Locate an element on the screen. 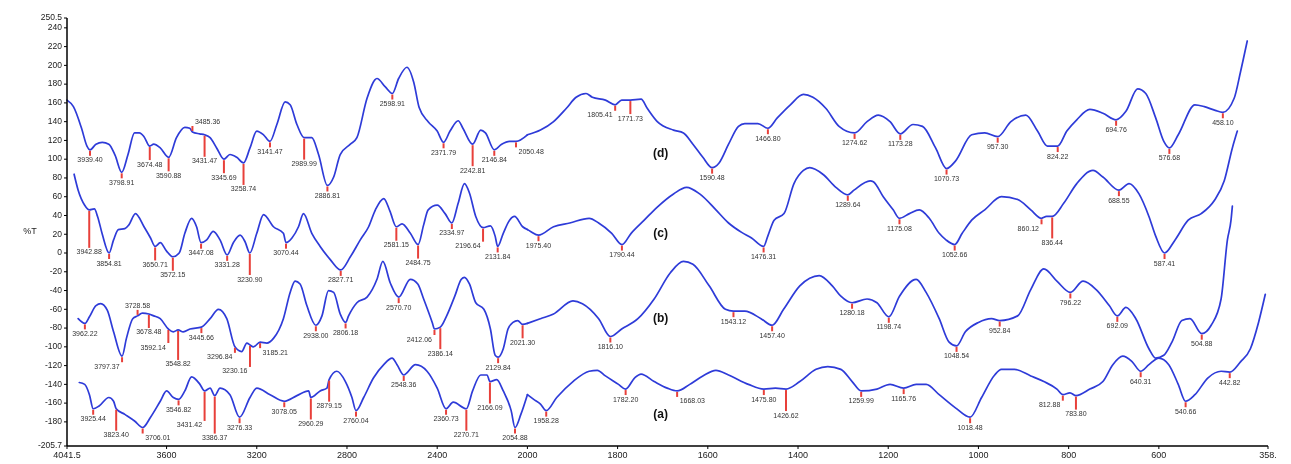 Image resolution: width=1291 pixels, height=464 pixels. y-axis-title: %T is located at coordinates (30, 231).